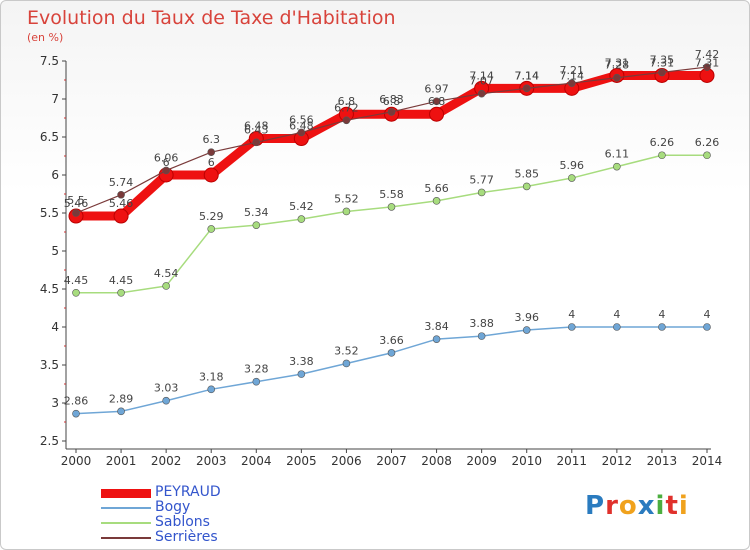  Describe the element at coordinates (121, 461) in the screenshot. I see `x-tick-label: 2001` at that location.